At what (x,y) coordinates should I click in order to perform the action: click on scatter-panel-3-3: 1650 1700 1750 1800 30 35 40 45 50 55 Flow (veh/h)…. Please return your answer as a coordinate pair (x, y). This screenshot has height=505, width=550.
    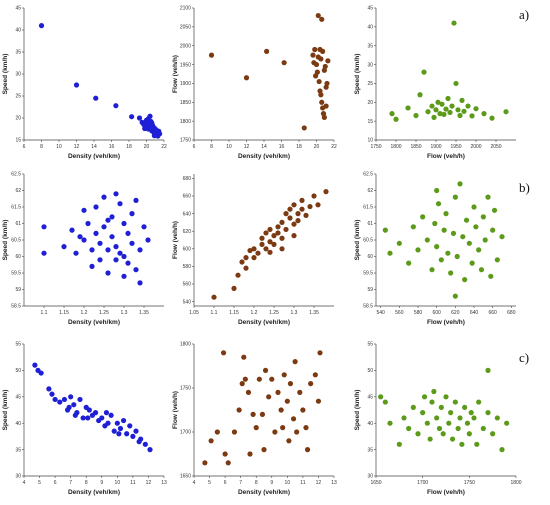
    Looking at the image, I should click on (437, 421).